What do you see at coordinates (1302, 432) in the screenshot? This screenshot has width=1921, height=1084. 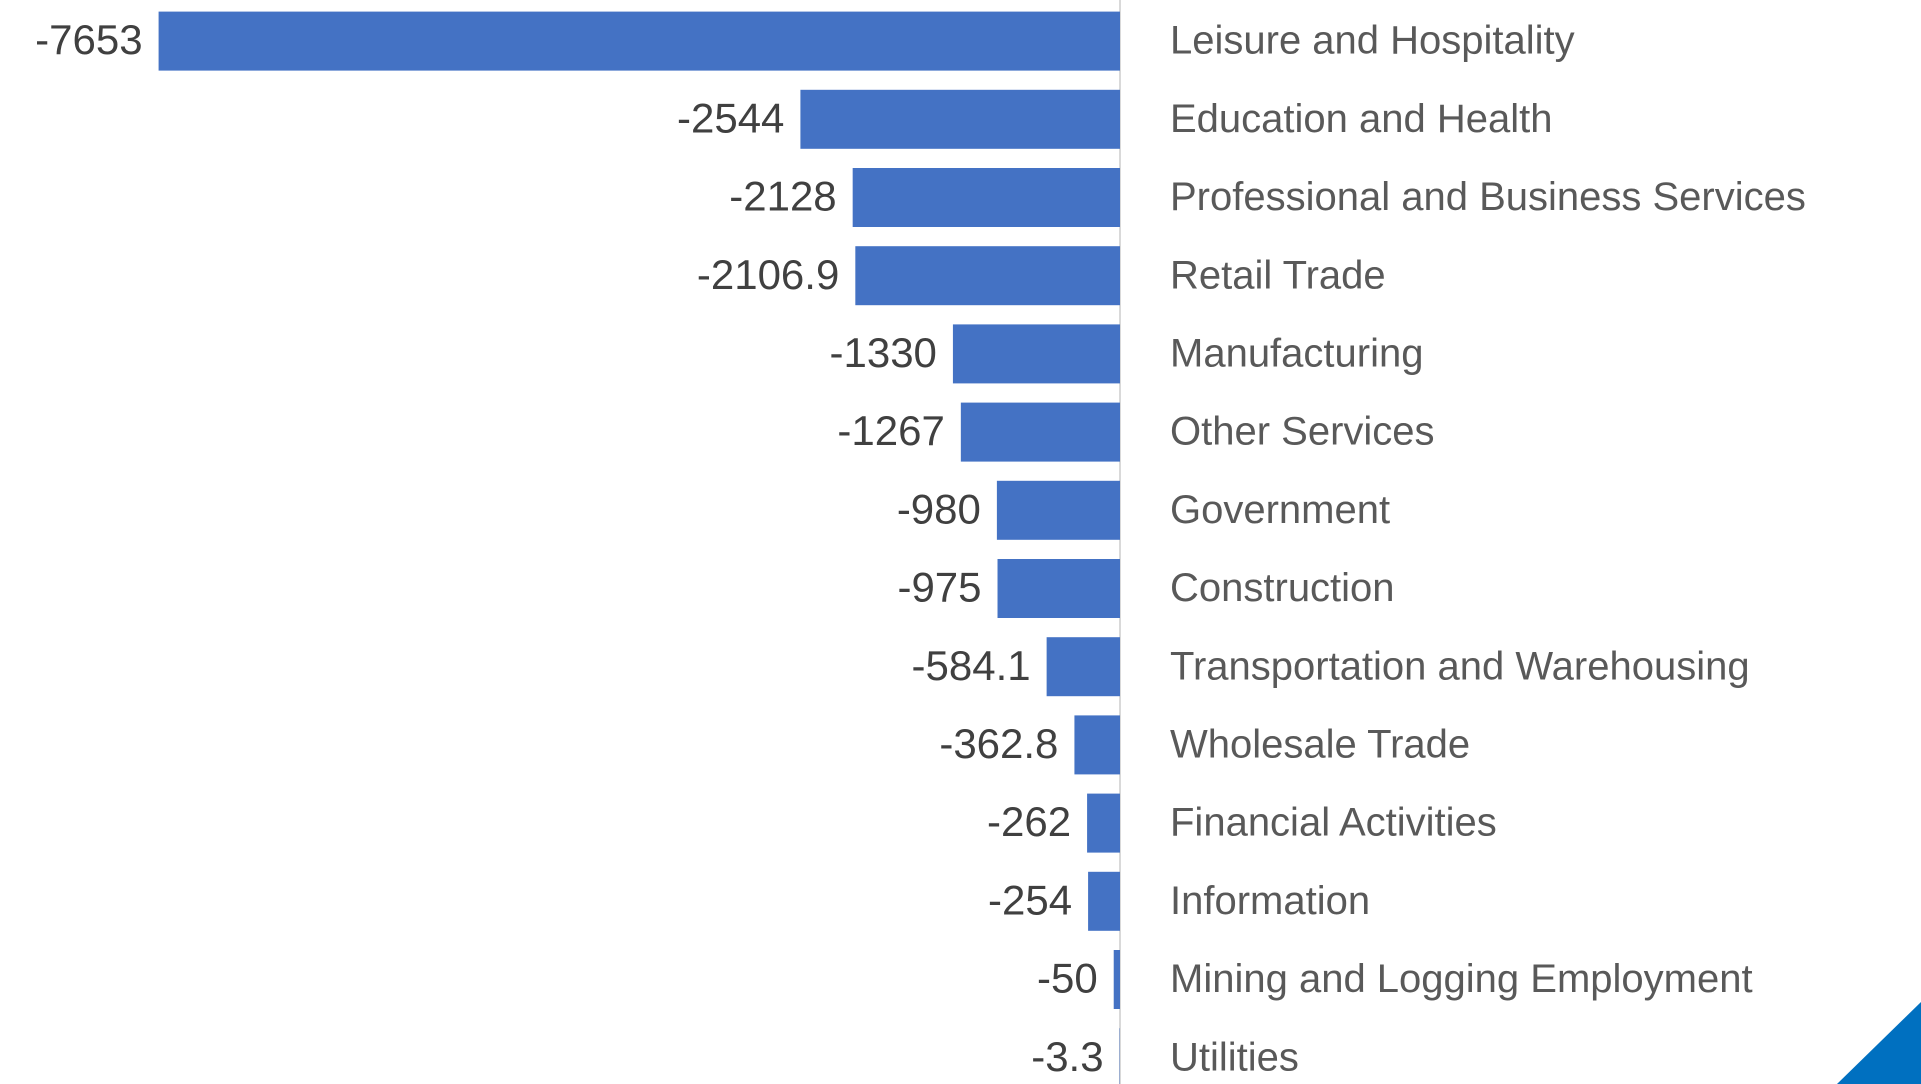 I see `category-label: Other Services` at bounding box center [1302, 432].